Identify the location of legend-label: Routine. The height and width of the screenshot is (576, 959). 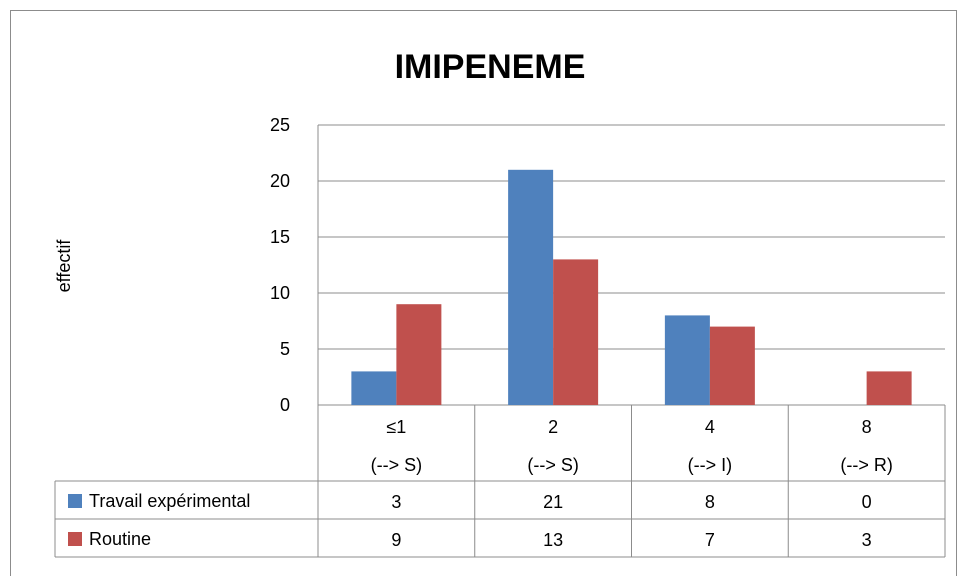
(120, 539).